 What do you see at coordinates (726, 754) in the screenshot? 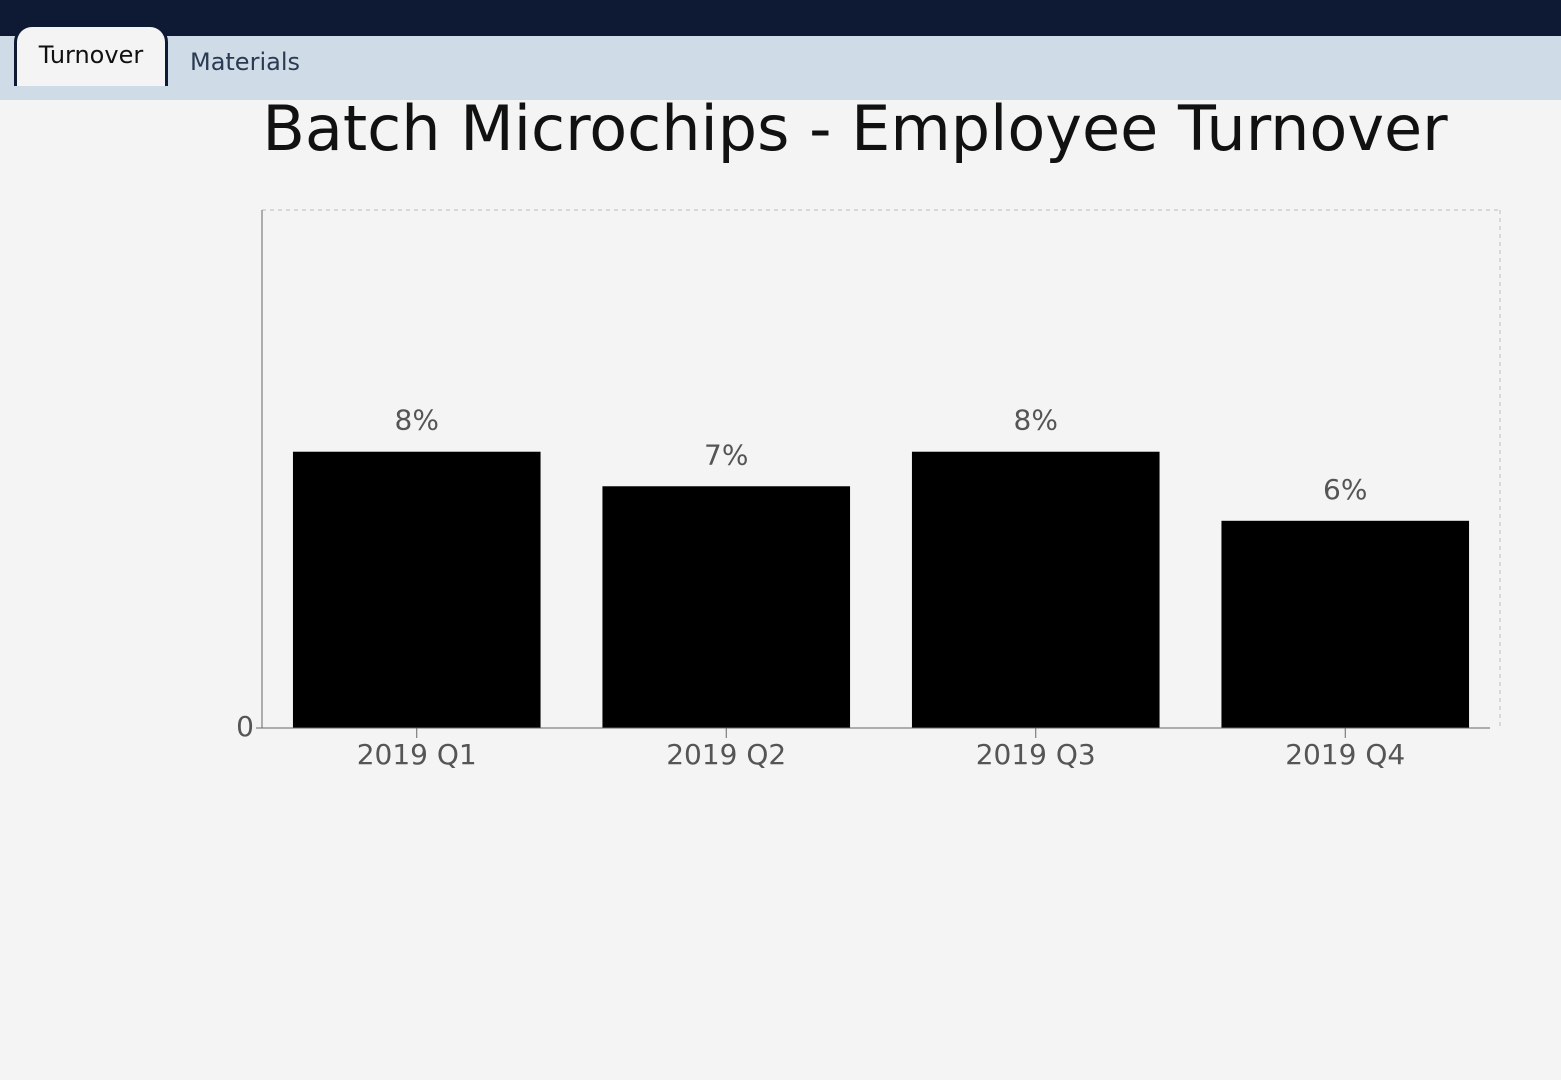
I see `x-tick-label: 2019 Q2` at bounding box center [726, 754].